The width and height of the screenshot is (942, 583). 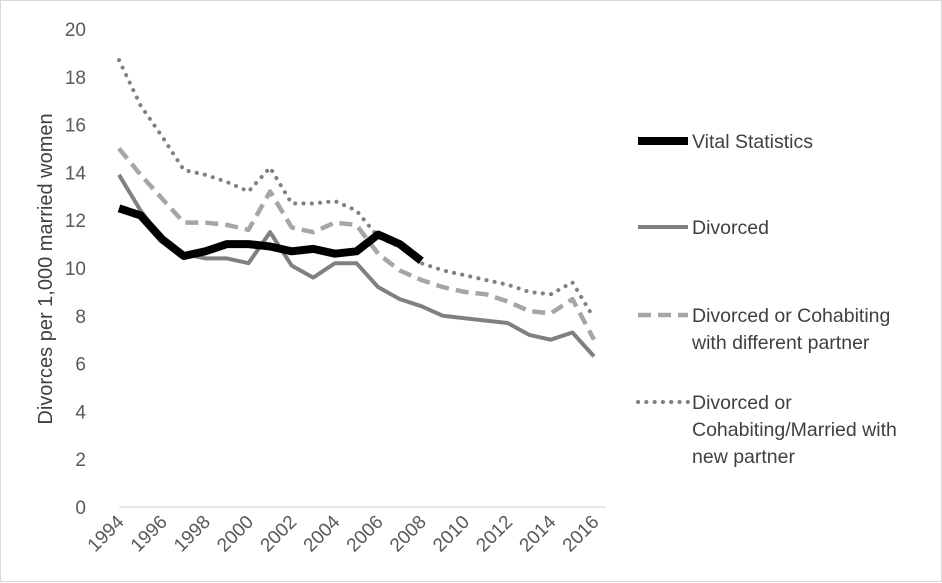 I want to click on x-tick-label: 1998, so click(x=192, y=534).